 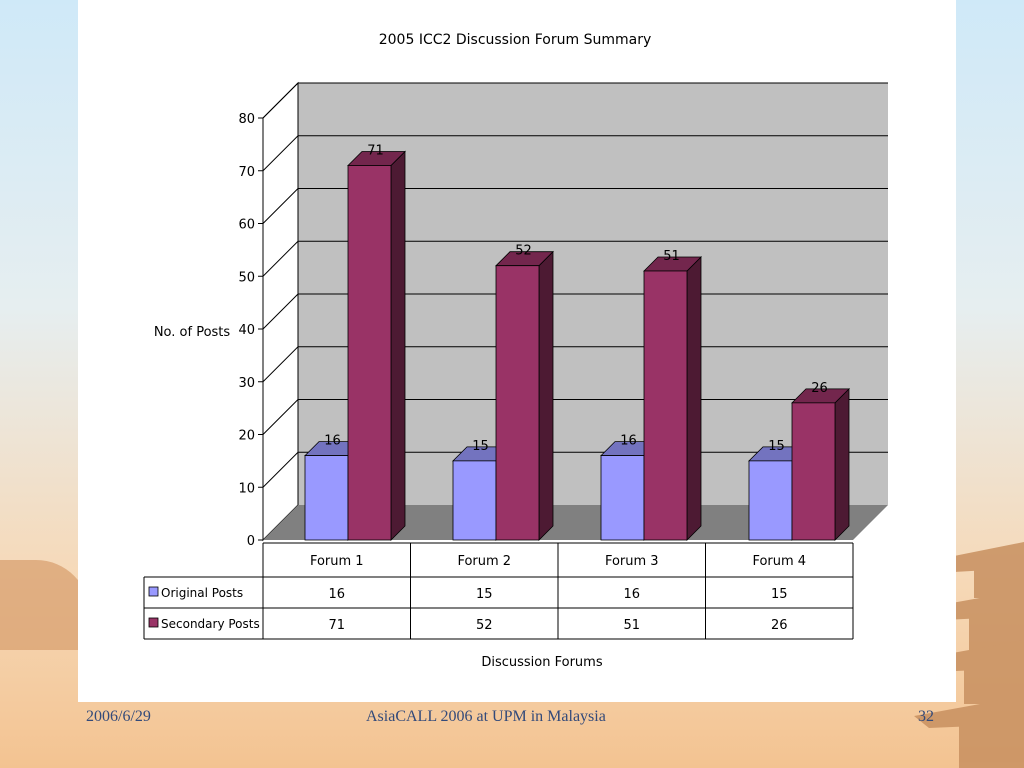 What do you see at coordinates (484, 625) in the screenshot?
I see `table-cell-value: 52` at bounding box center [484, 625].